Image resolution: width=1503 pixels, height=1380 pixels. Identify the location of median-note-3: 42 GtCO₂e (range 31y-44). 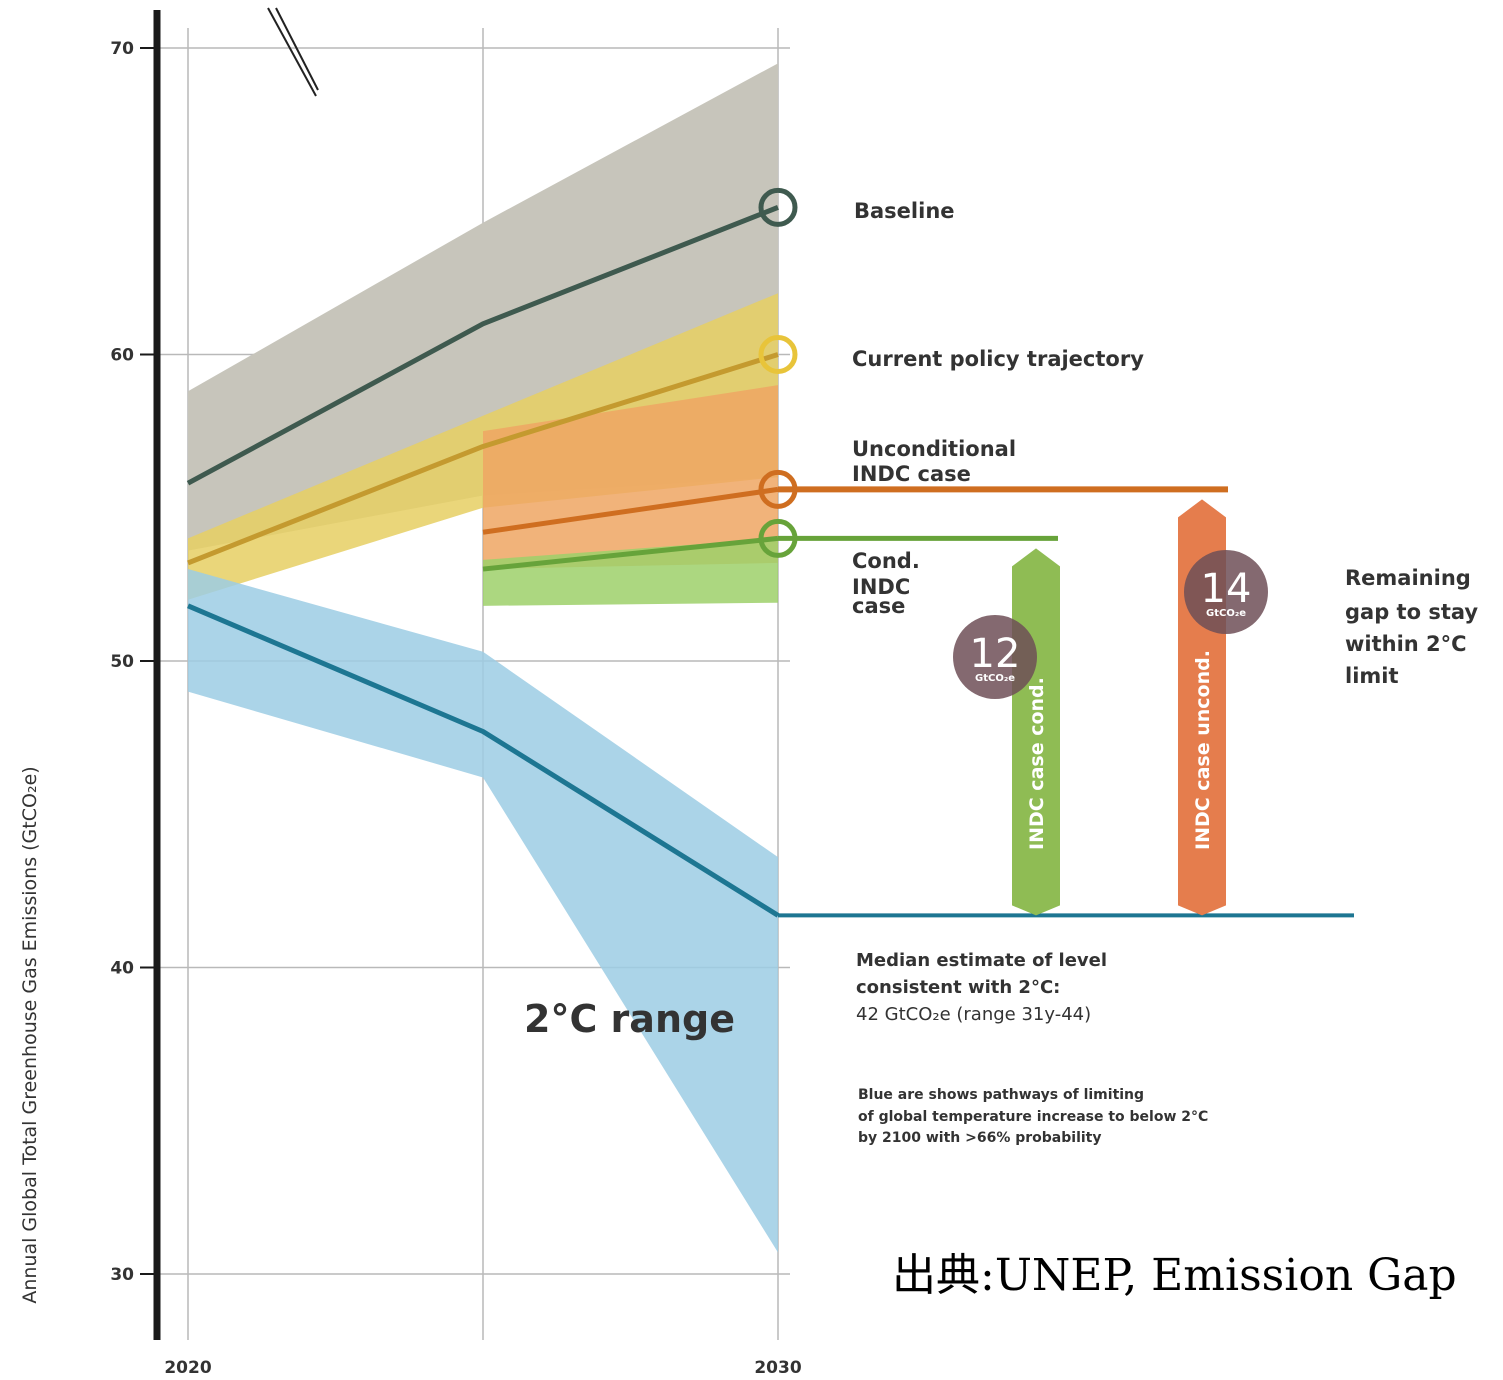
(973, 1014).